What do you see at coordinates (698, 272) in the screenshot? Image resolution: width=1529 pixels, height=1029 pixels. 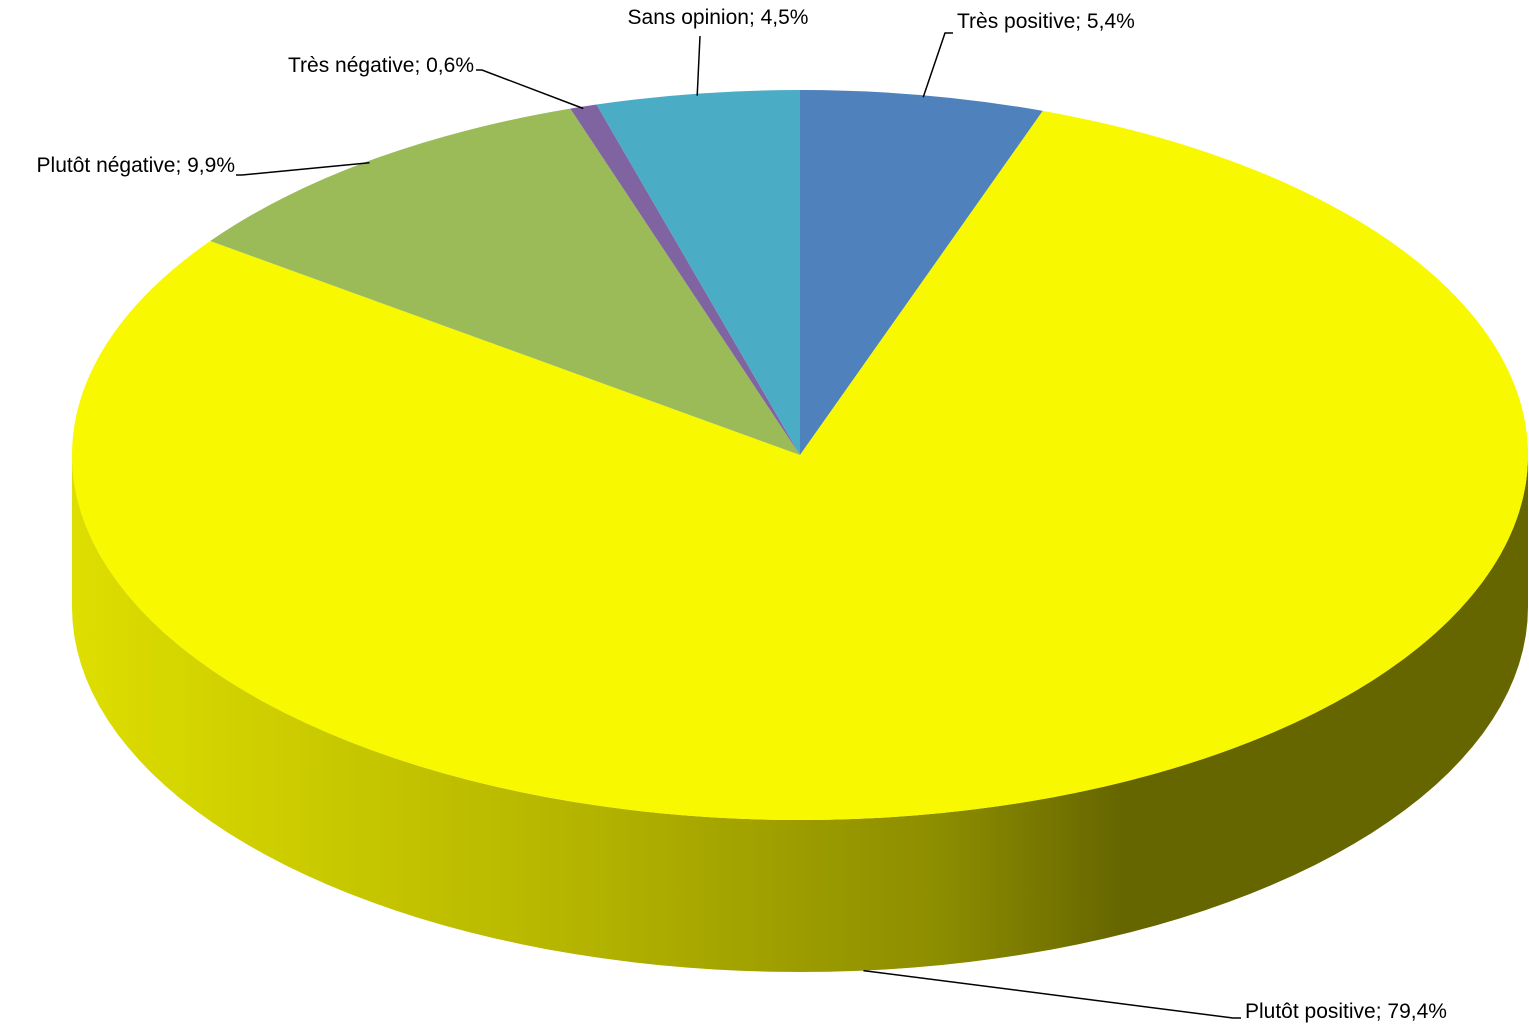 I see `pie-slice-sans-opinion` at bounding box center [698, 272].